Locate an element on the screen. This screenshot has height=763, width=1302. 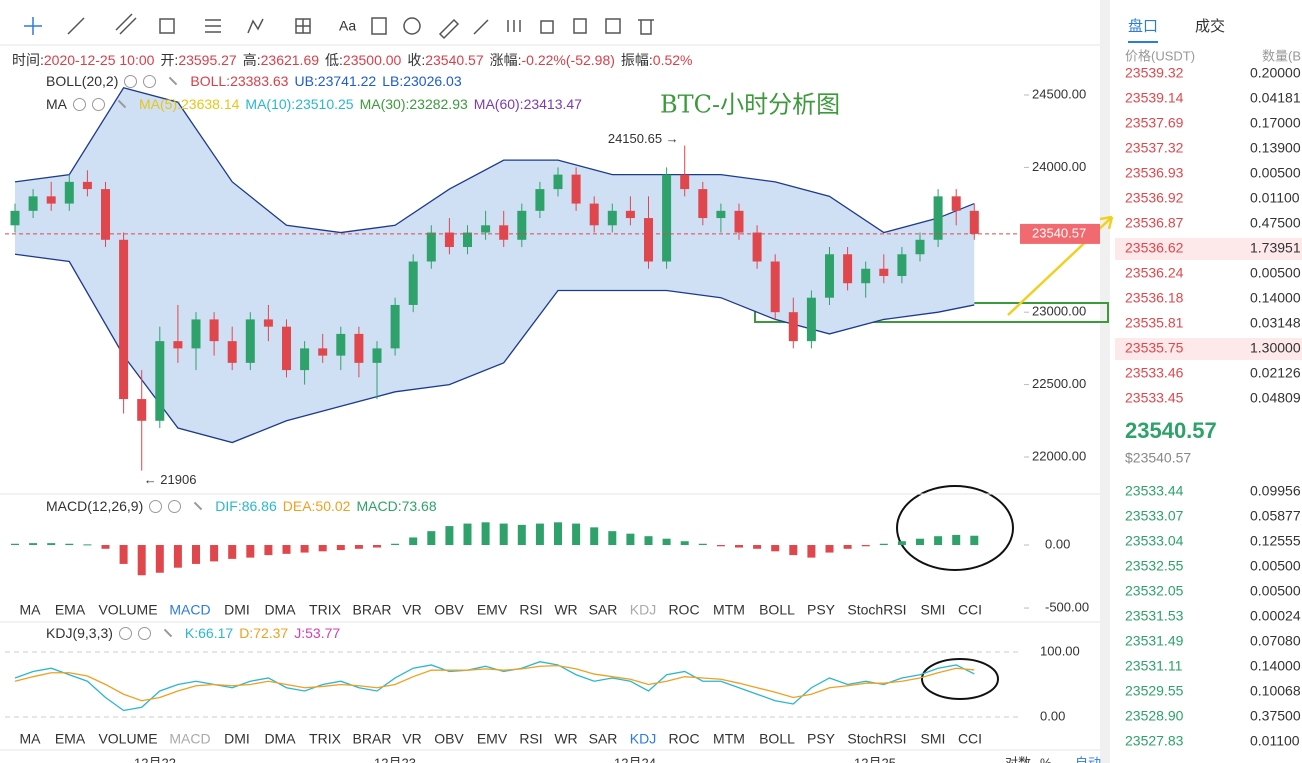
y-tick-label: 22000.00 is located at coordinates (1059, 455).